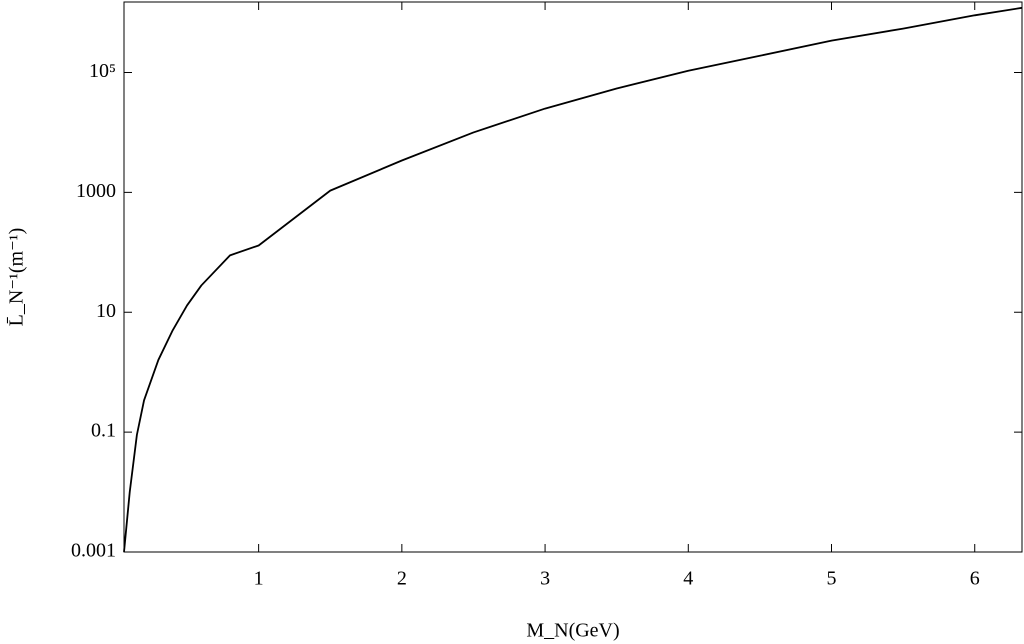  Describe the element at coordinates (93, 551) in the screenshot. I see `y-tick-label: 0.001` at that location.